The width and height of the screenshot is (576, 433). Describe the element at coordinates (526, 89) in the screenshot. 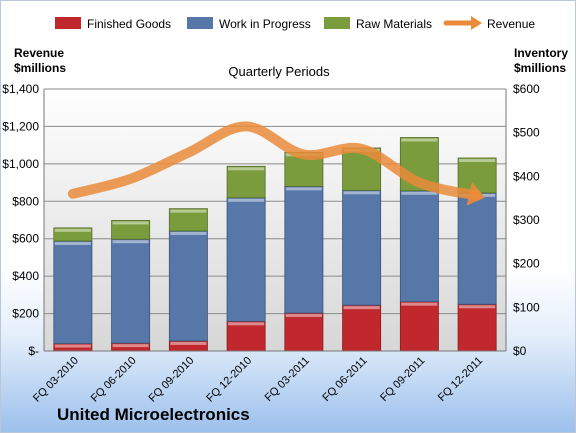

I see `right-tick-label: $600` at that location.